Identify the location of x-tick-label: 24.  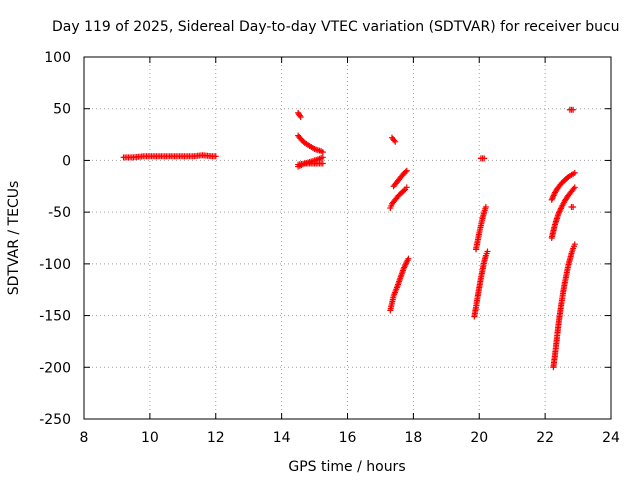
(611, 438).